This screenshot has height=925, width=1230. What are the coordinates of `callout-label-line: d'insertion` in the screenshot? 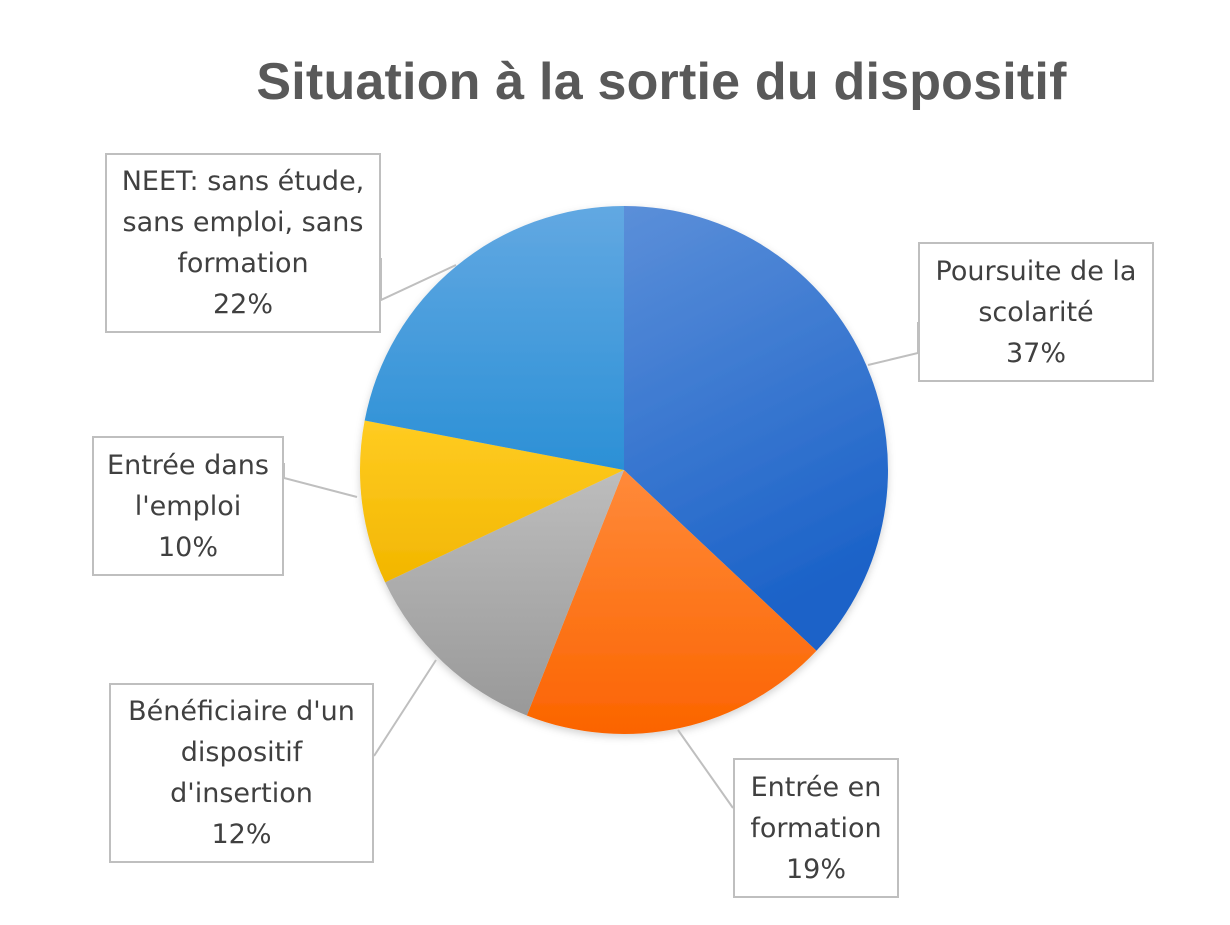 It's located at (241, 793).